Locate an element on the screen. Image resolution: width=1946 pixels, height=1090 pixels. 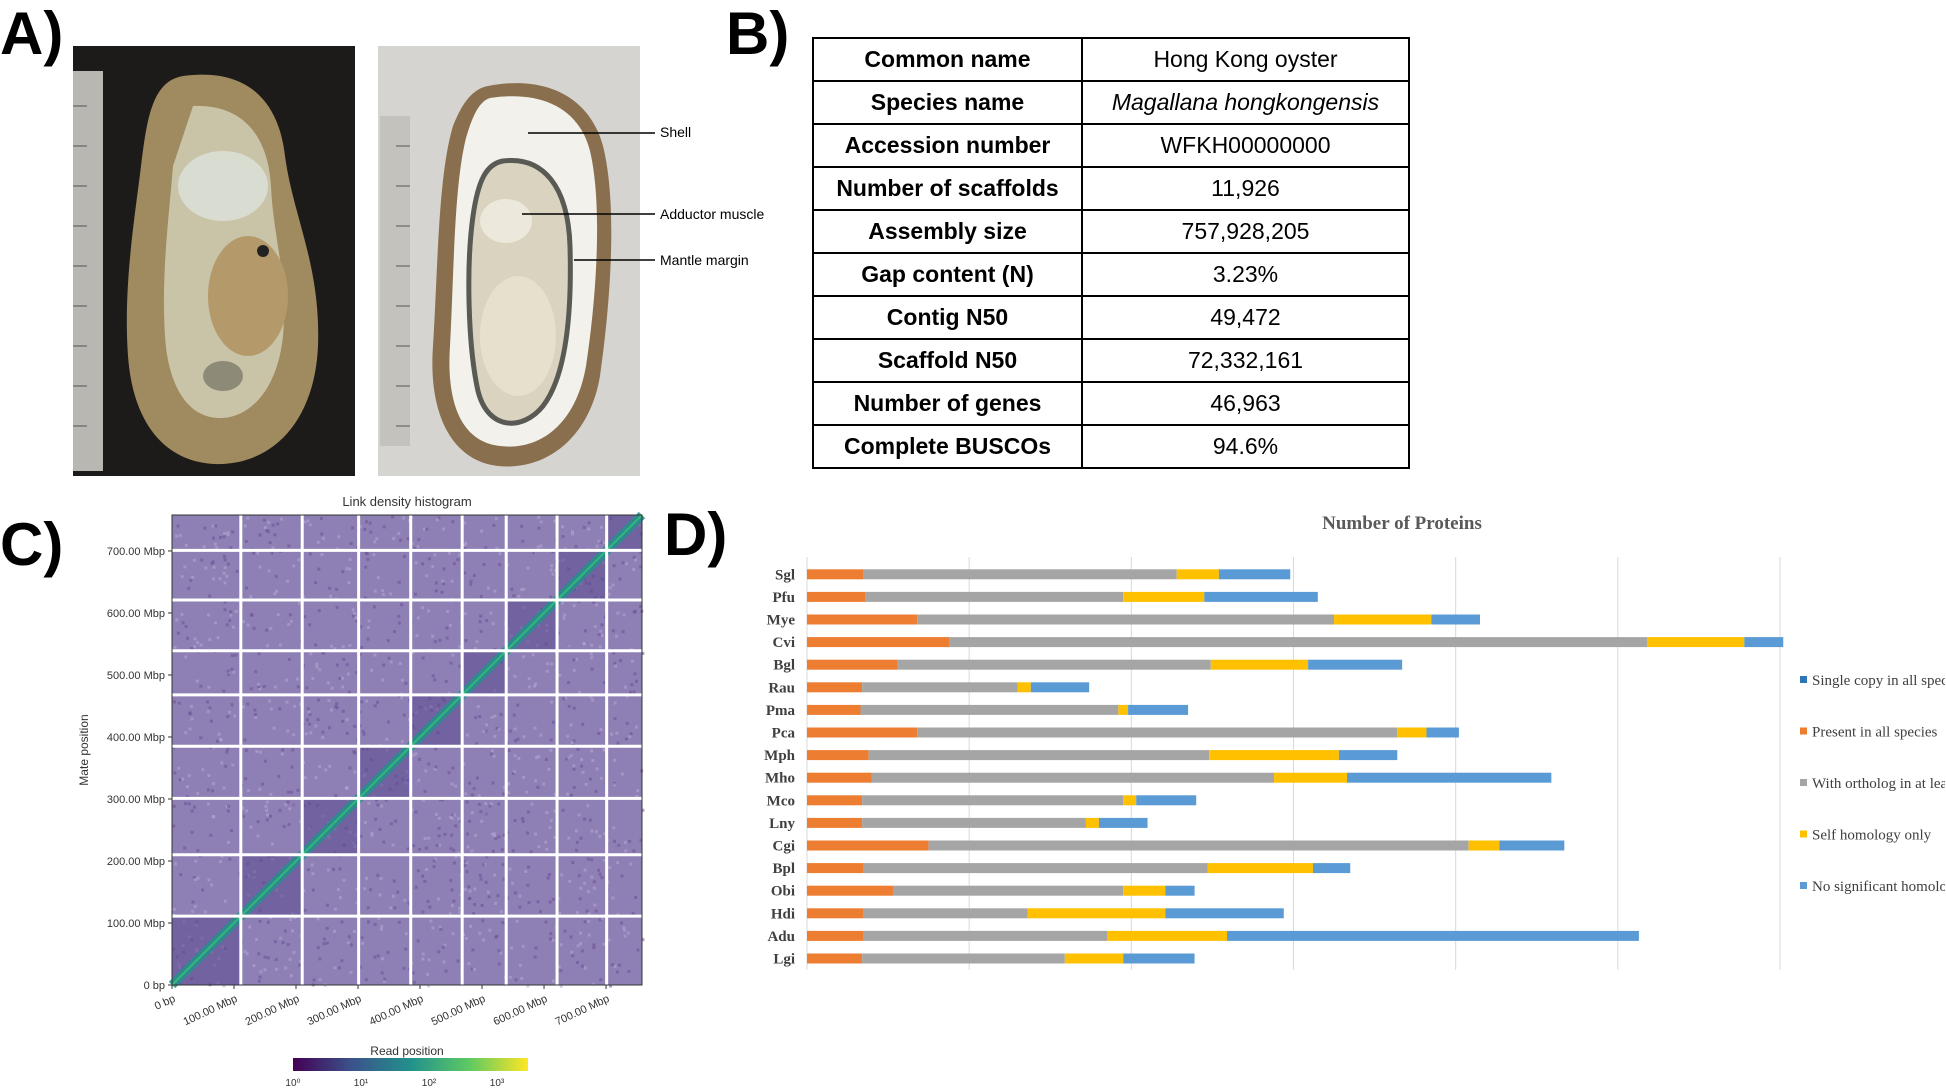
legend-swatch is located at coordinates (1803, 885).